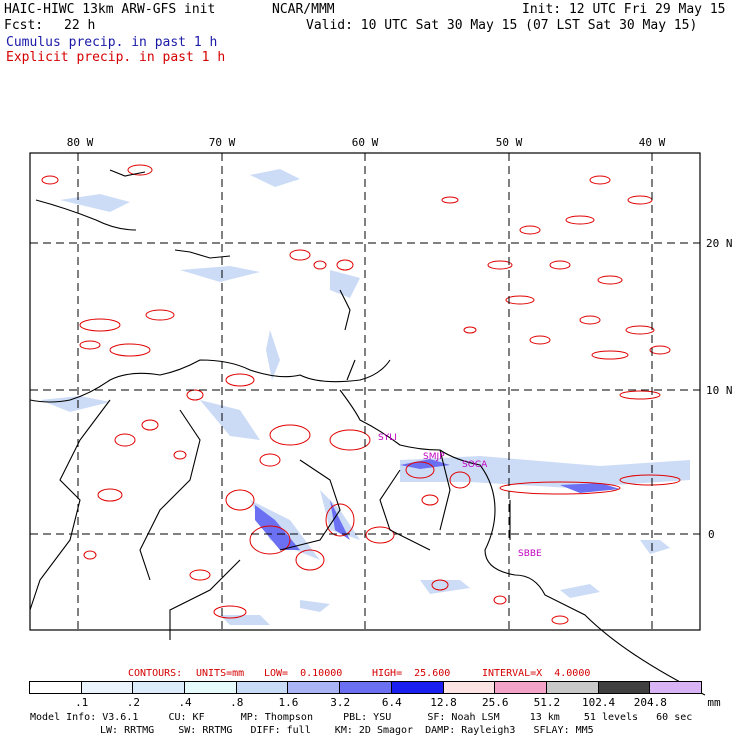  What do you see at coordinates (599, 702) in the screenshot?
I see `colorbar-label: 102.4` at bounding box center [599, 702].